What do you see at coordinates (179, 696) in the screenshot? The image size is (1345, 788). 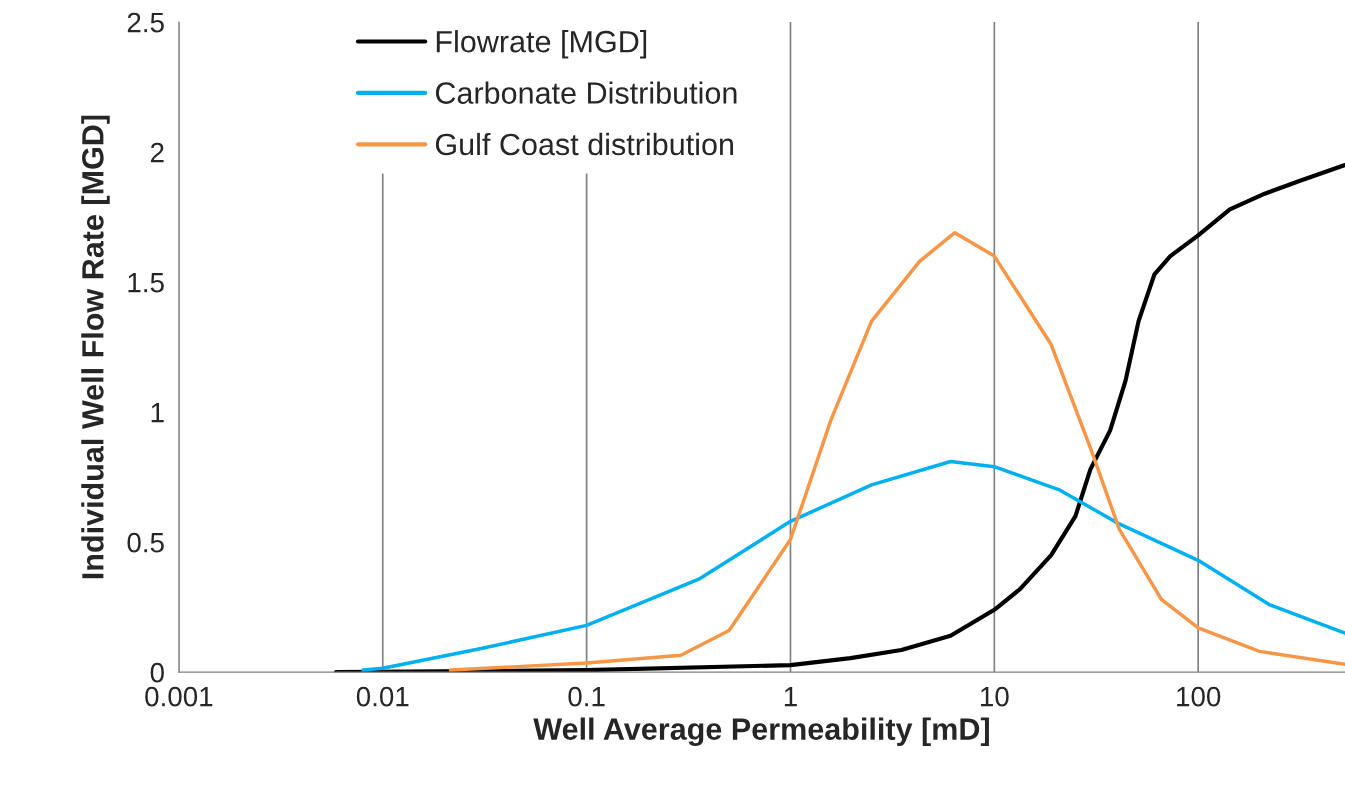 I see `x-tick-label: 0.001` at bounding box center [179, 696].